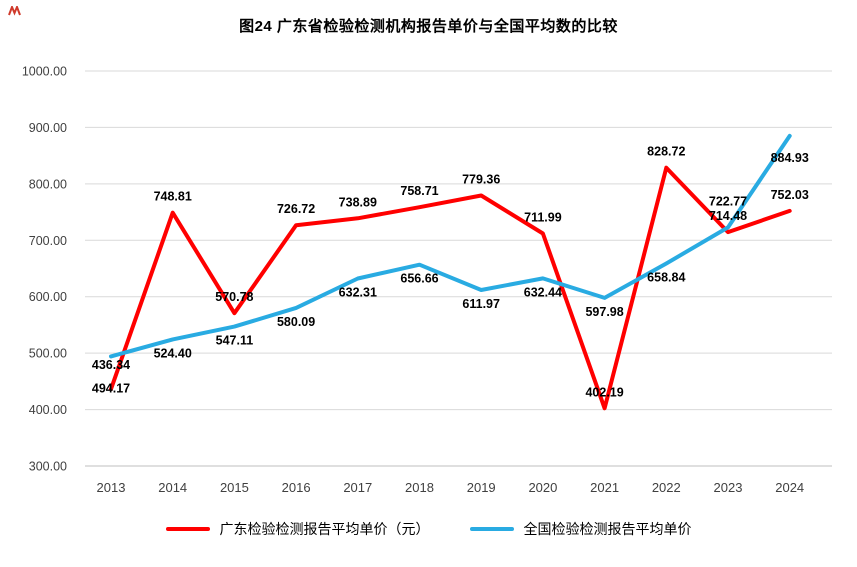  What do you see at coordinates (666, 278) in the screenshot?
I see `svg-text: 658.84` at bounding box center [666, 278].